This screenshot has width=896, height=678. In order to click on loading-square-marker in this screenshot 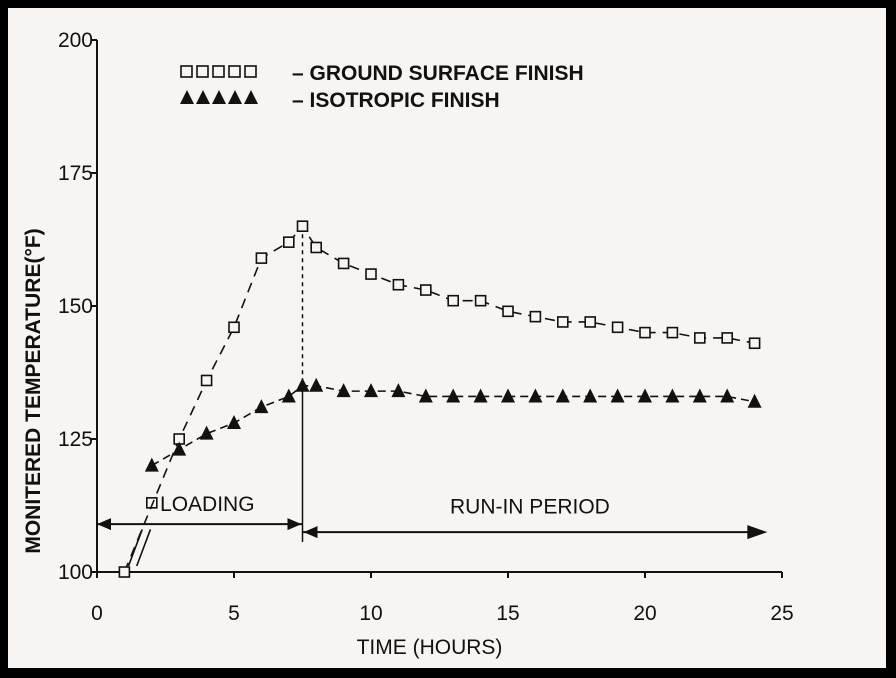, I will do `click(152, 503)`.